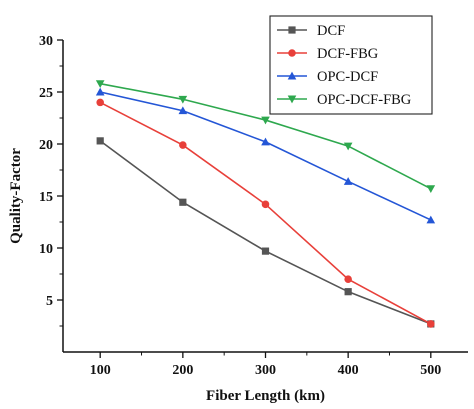 This screenshot has height=409, width=474. What do you see at coordinates (46, 145) in the screenshot?
I see `y-tick-label: 20` at bounding box center [46, 145].